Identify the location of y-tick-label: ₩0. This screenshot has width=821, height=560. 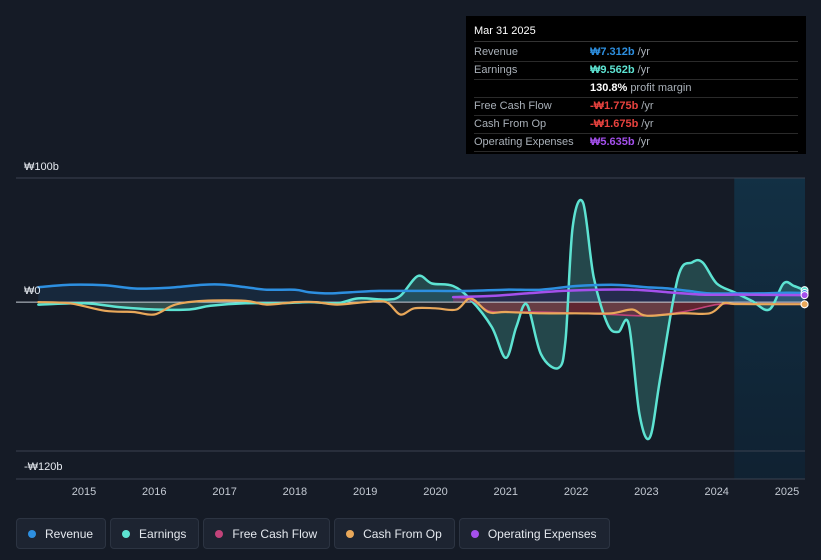
(32, 291).